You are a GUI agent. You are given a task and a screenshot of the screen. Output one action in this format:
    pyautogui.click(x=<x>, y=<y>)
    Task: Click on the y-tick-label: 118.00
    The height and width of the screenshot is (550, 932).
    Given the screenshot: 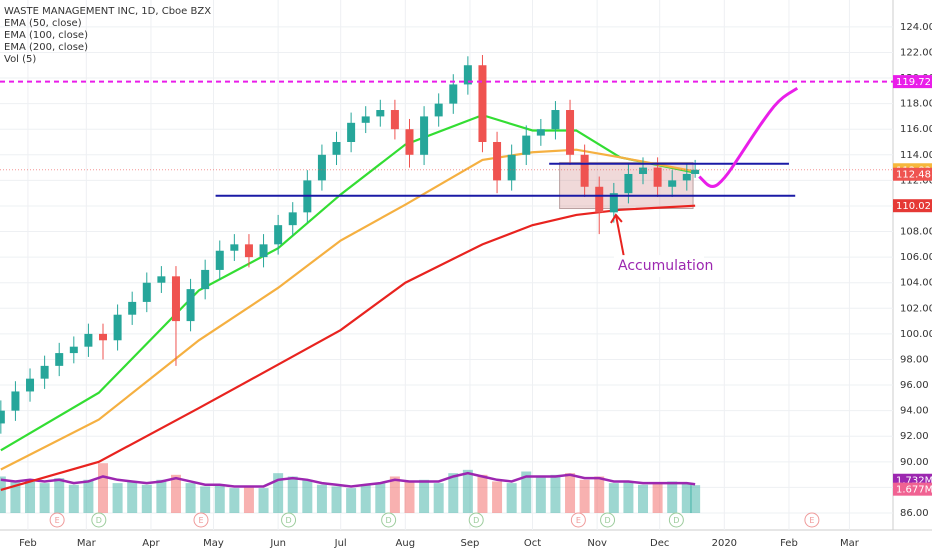 What is the action you would take?
    pyautogui.click(x=916, y=104)
    